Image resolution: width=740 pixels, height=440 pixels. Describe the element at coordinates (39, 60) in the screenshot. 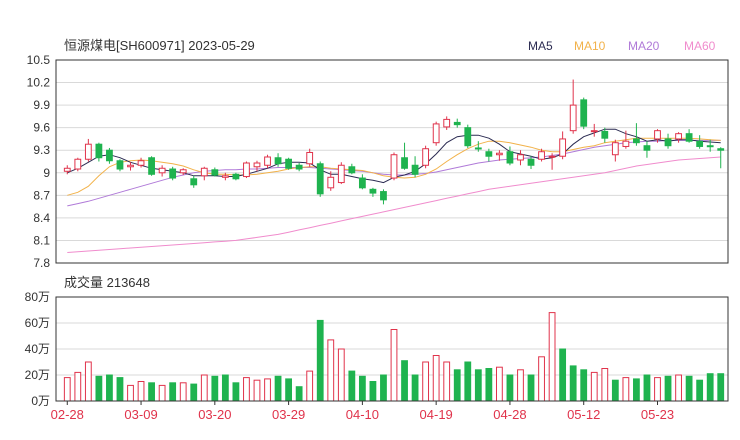

I see `price-tick-label: 10.5` at that location.